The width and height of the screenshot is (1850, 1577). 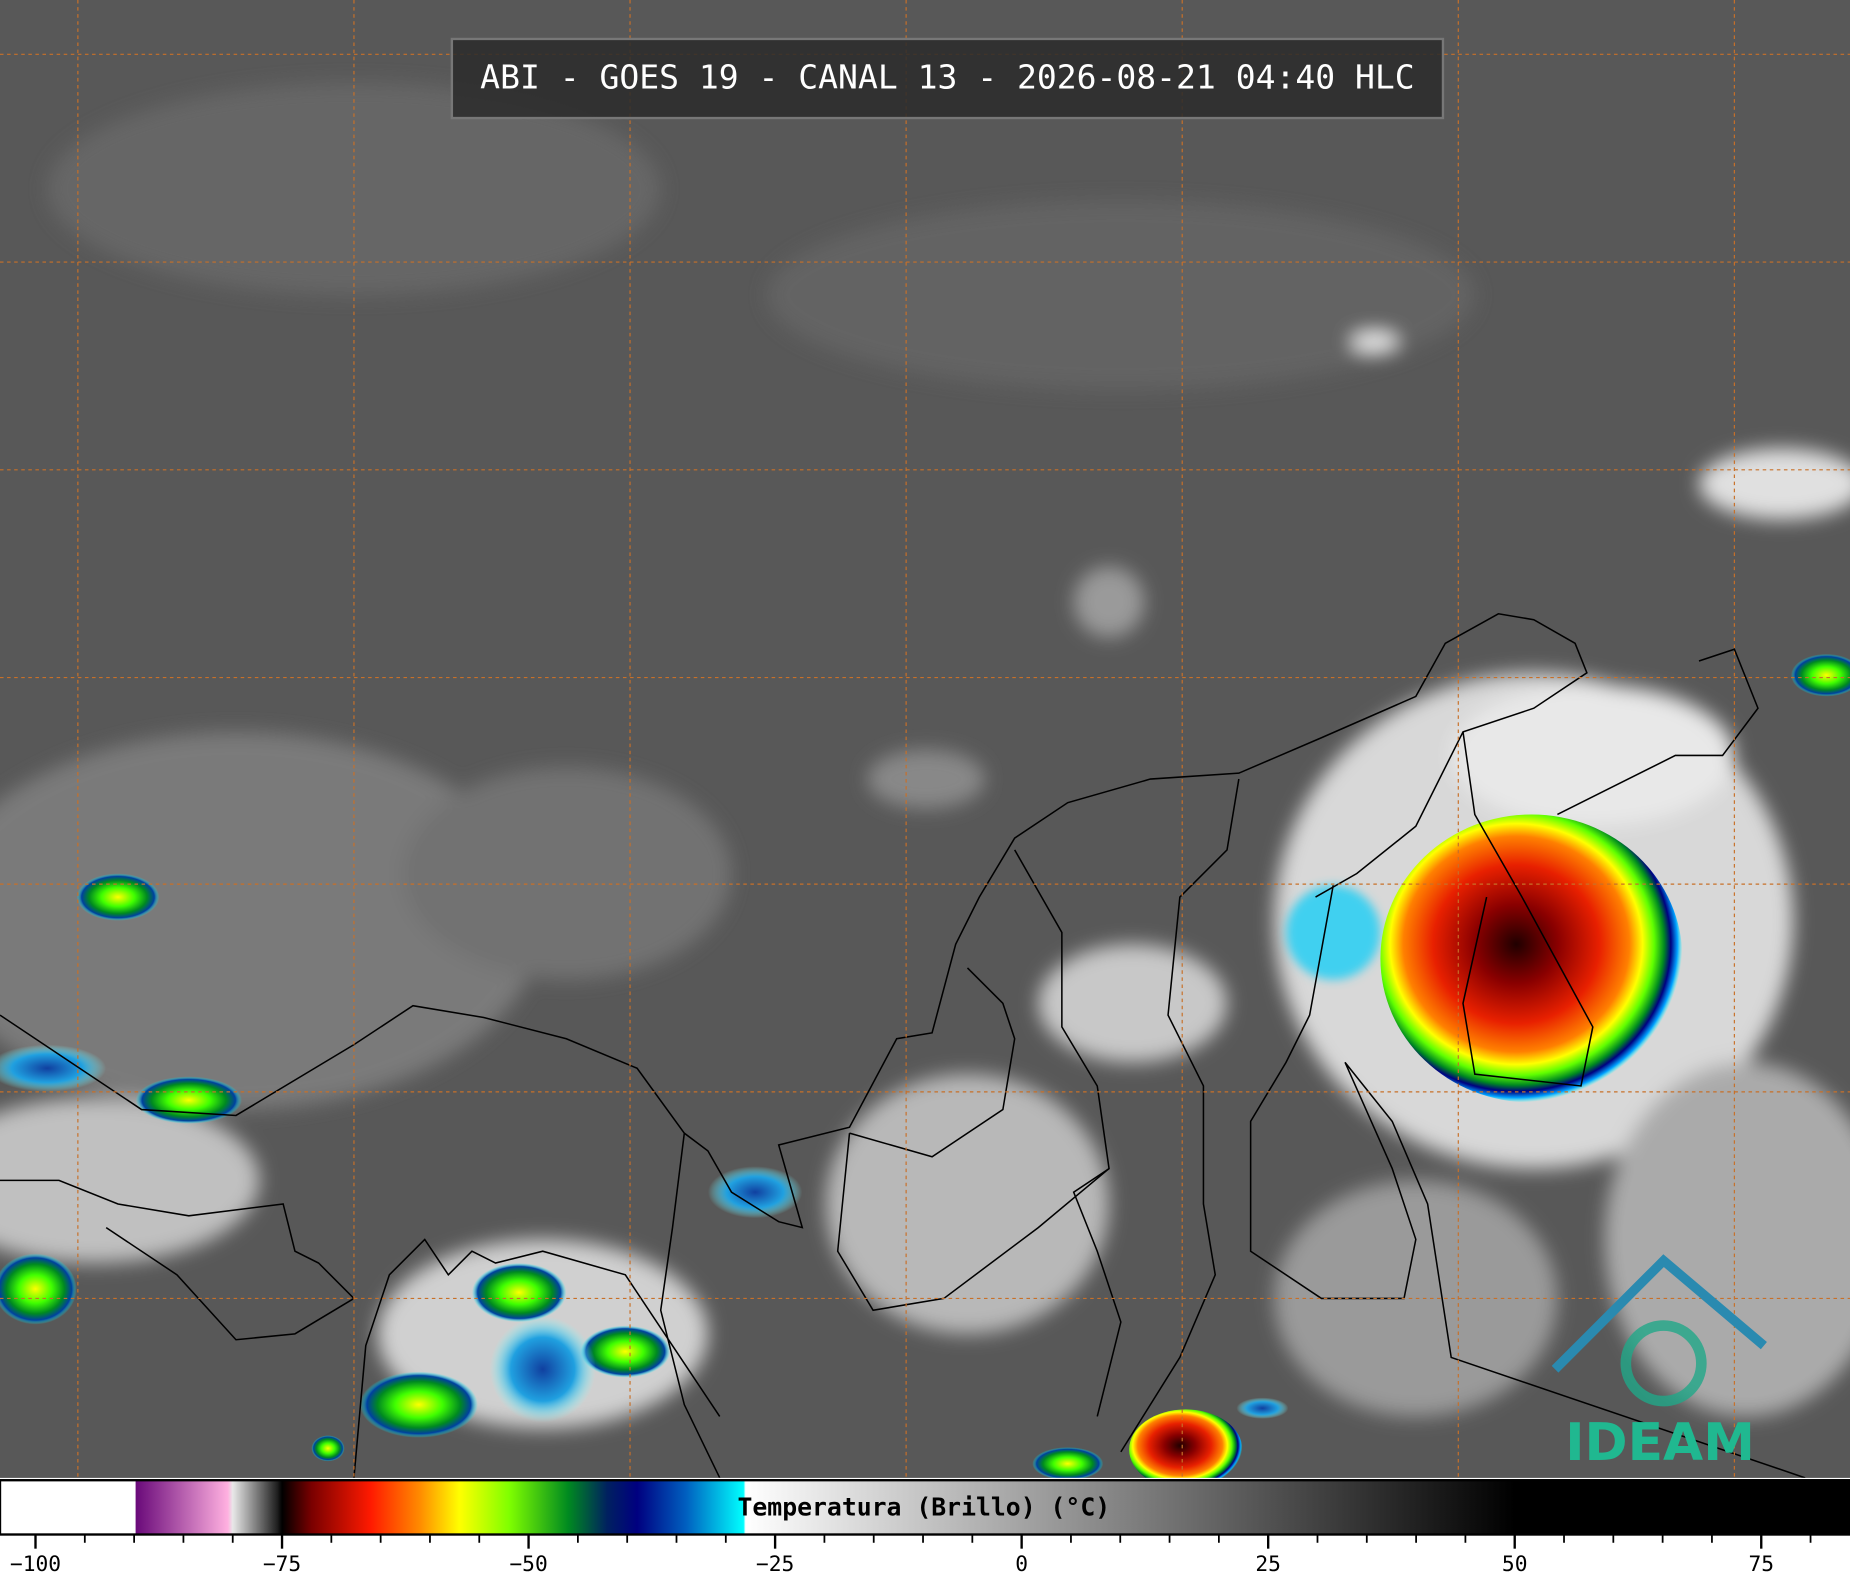 What do you see at coordinates (35, 1564) in the screenshot?
I see `tick-label: −100` at bounding box center [35, 1564].